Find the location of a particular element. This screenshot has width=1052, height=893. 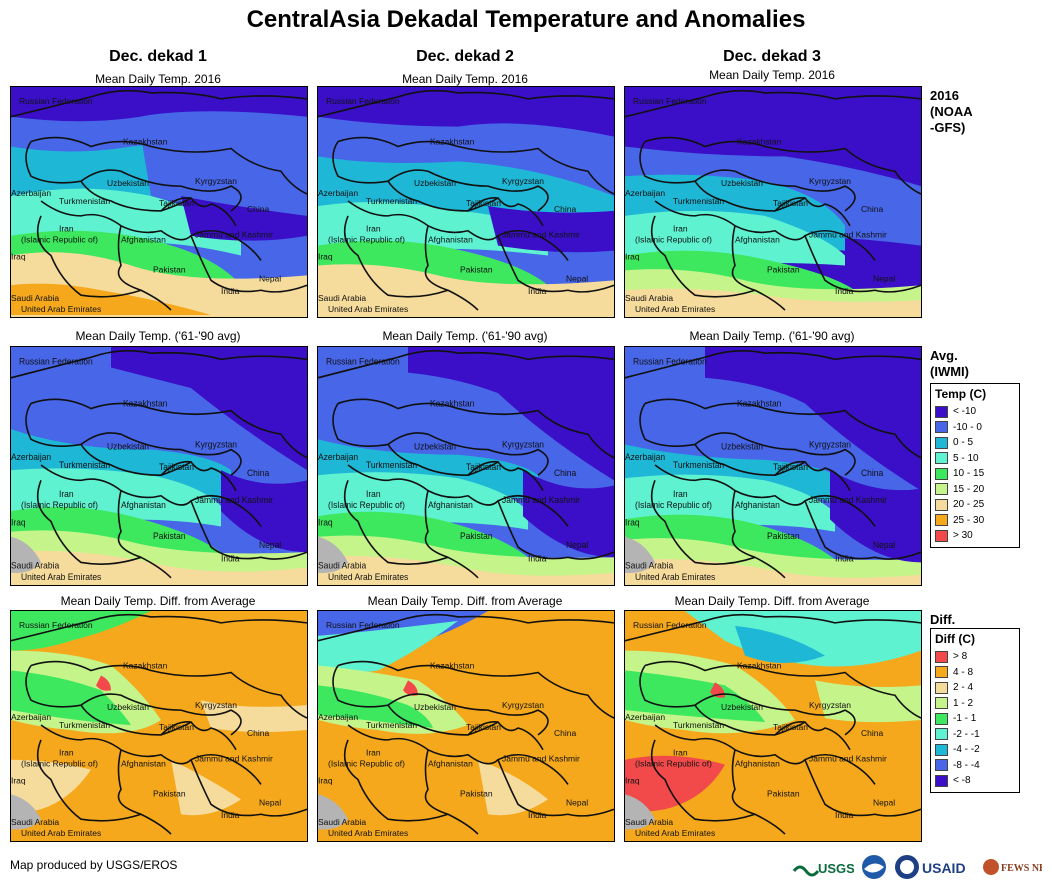

legend-label: -4 - -2 is located at coordinates (966, 750).